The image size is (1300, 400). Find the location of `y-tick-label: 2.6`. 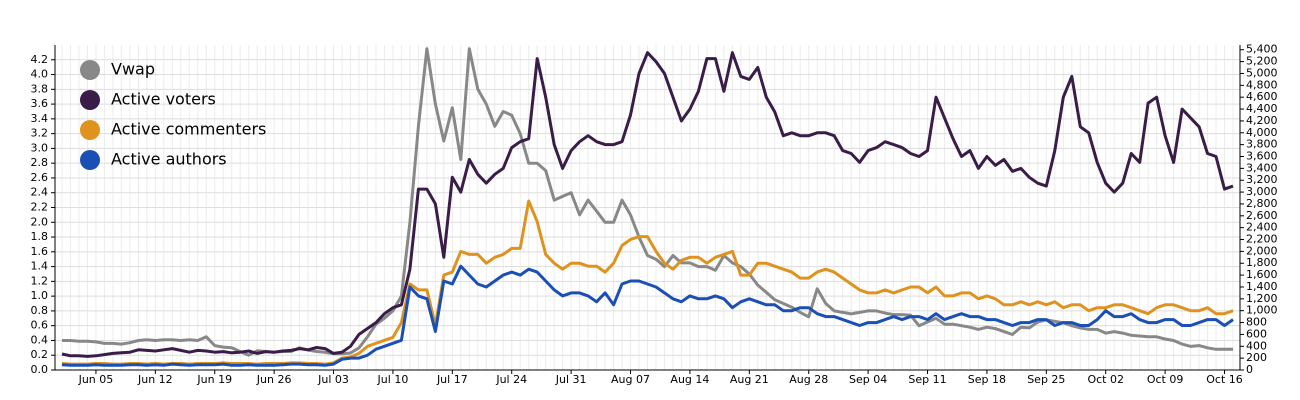

y-tick-label: 2.6 is located at coordinates (40, 177).